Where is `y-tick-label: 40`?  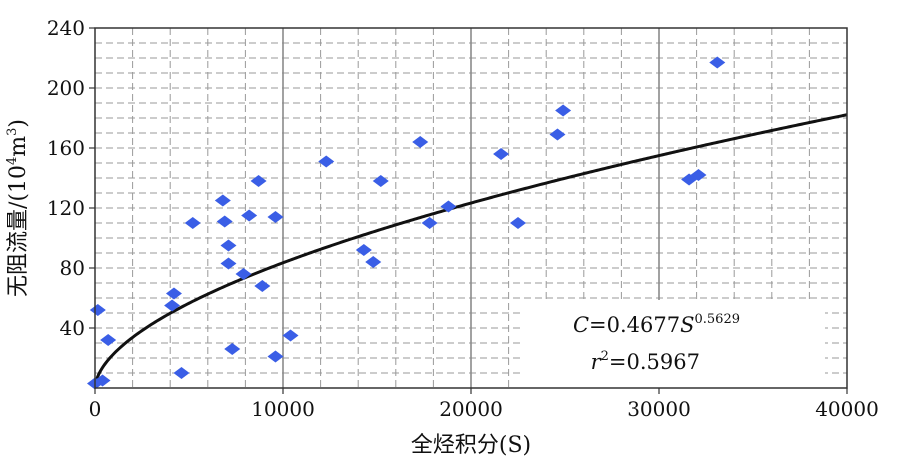
y-tick-label: 40 is located at coordinates (72, 328).